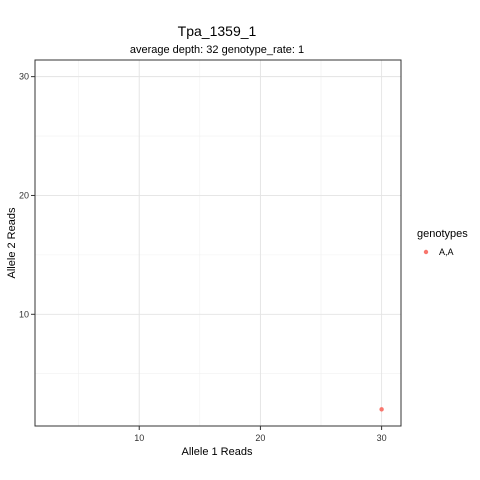  What do you see at coordinates (442, 234) in the screenshot?
I see `legend-title: genotypes` at bounding box center [442, 234].